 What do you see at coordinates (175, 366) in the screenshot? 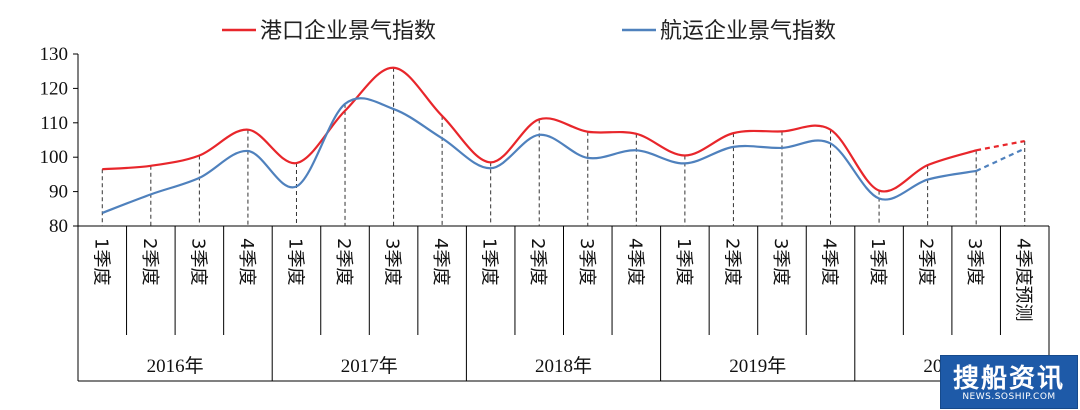
I see `year-label: 2016年` at bounding box center [175, 366].